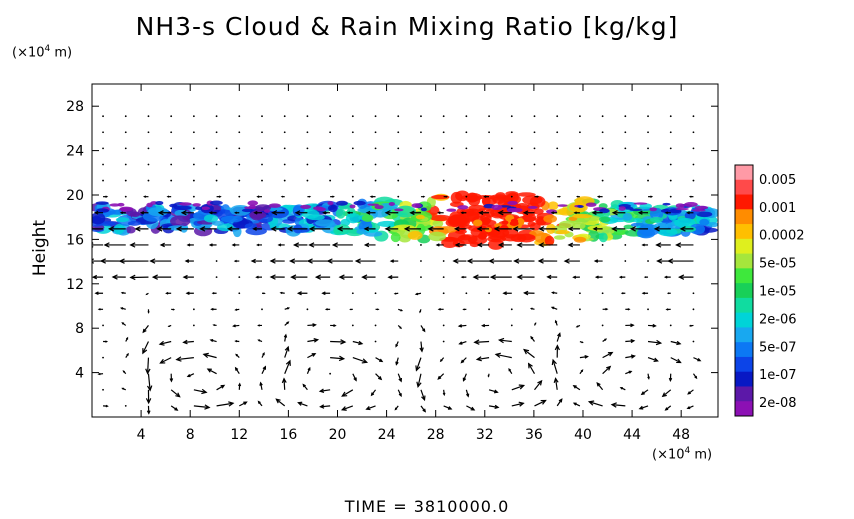 The image size is (854, 519). What do you see at coordinates (778, 403) in the screenshot?
I see `colorbar-label: 2e-08` at bounding box center [778, 403].